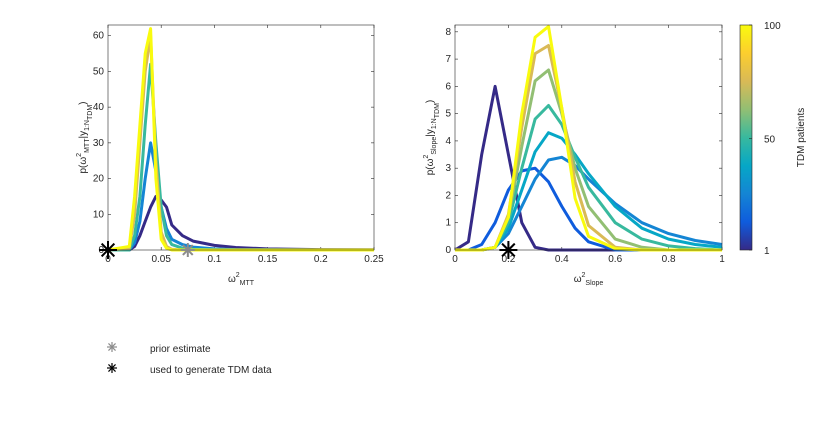  Describe the element at coordinates (99, 36) in the screenshot. I see `y-tick-label: 60` at that location.